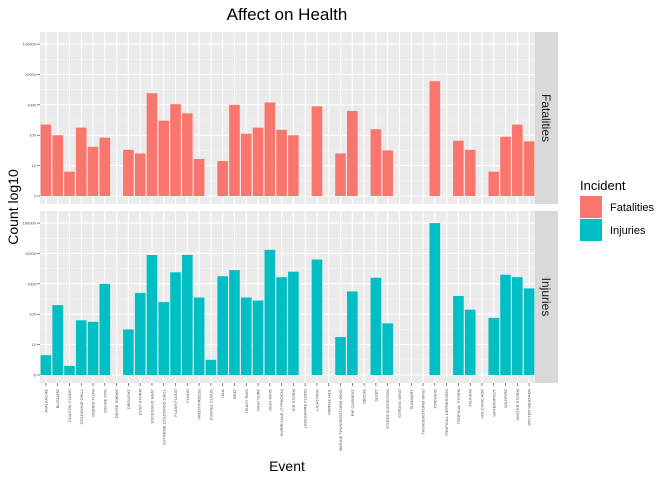  Describe the element at coordinates (105, 329) in the screenshot. I see `bar-injuries-dense-fog` at that location.